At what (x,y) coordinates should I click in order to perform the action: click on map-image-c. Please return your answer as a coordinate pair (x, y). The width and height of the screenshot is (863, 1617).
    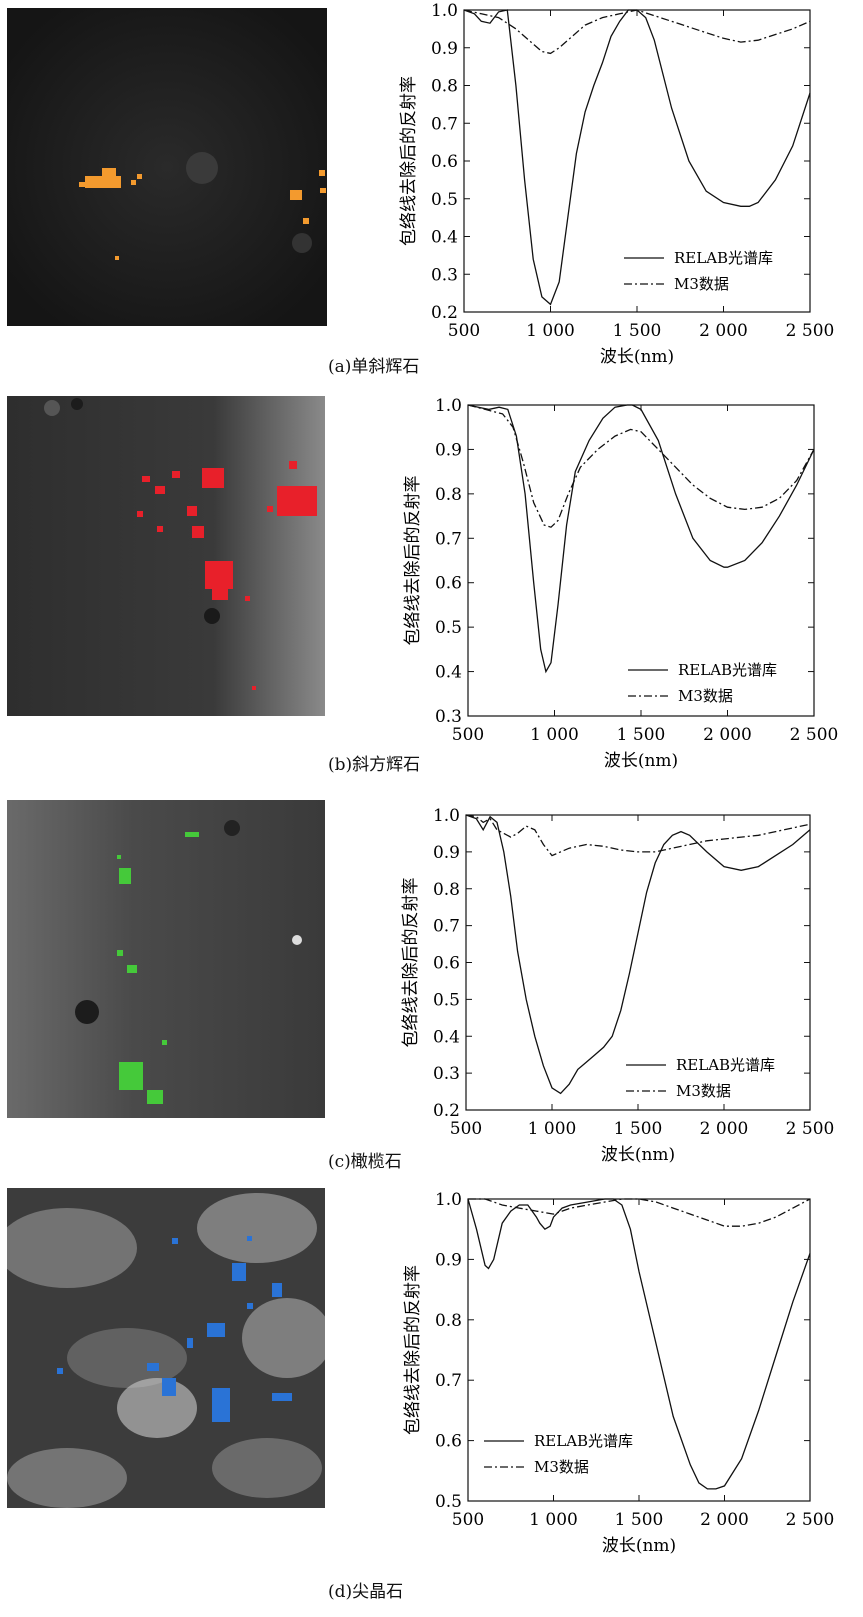
    Looking at the image, I should click on (166, 959).